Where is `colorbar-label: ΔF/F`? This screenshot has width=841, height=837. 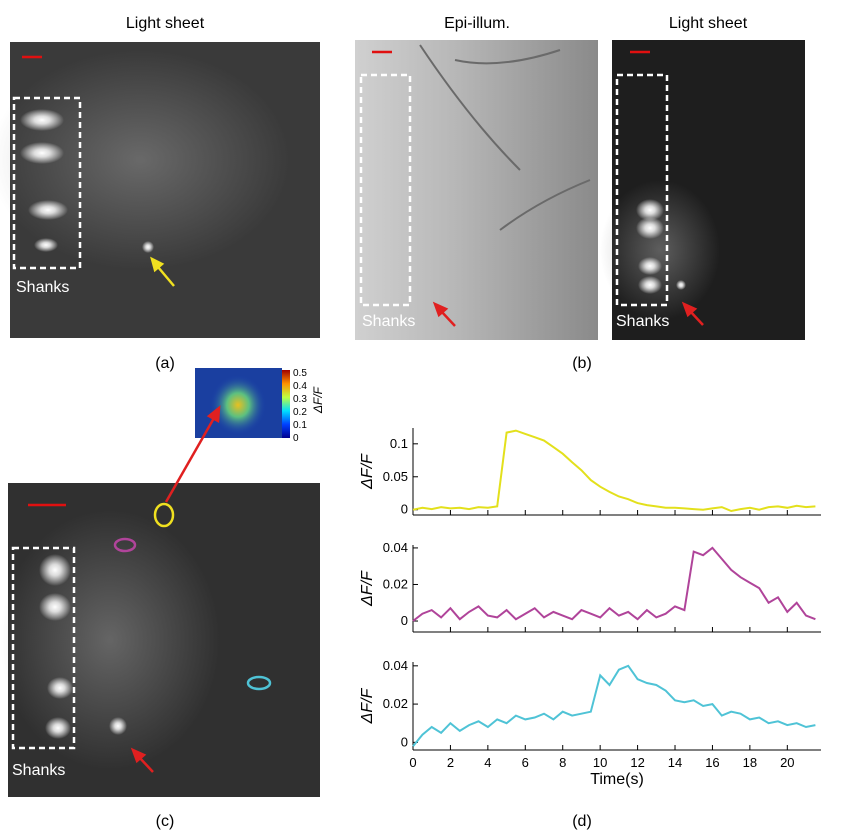
colorbar-label: ΔF/F is located at coordinates (318, 400).